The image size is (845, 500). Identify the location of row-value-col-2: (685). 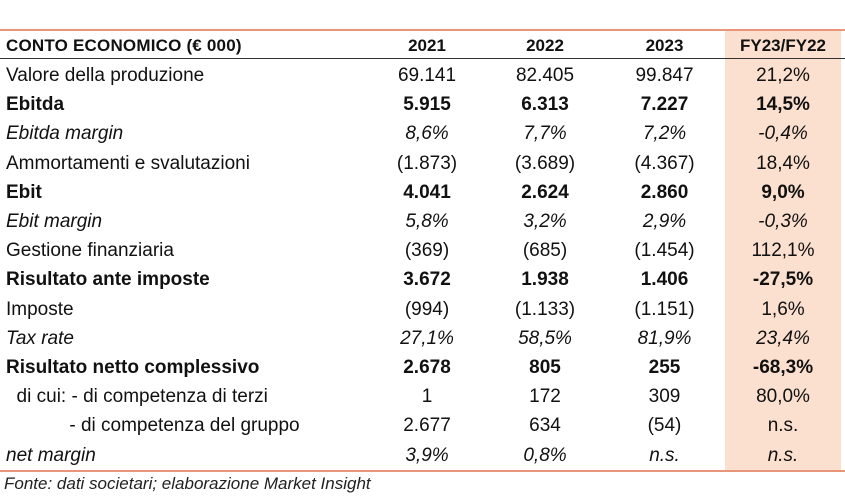
(545, 251).